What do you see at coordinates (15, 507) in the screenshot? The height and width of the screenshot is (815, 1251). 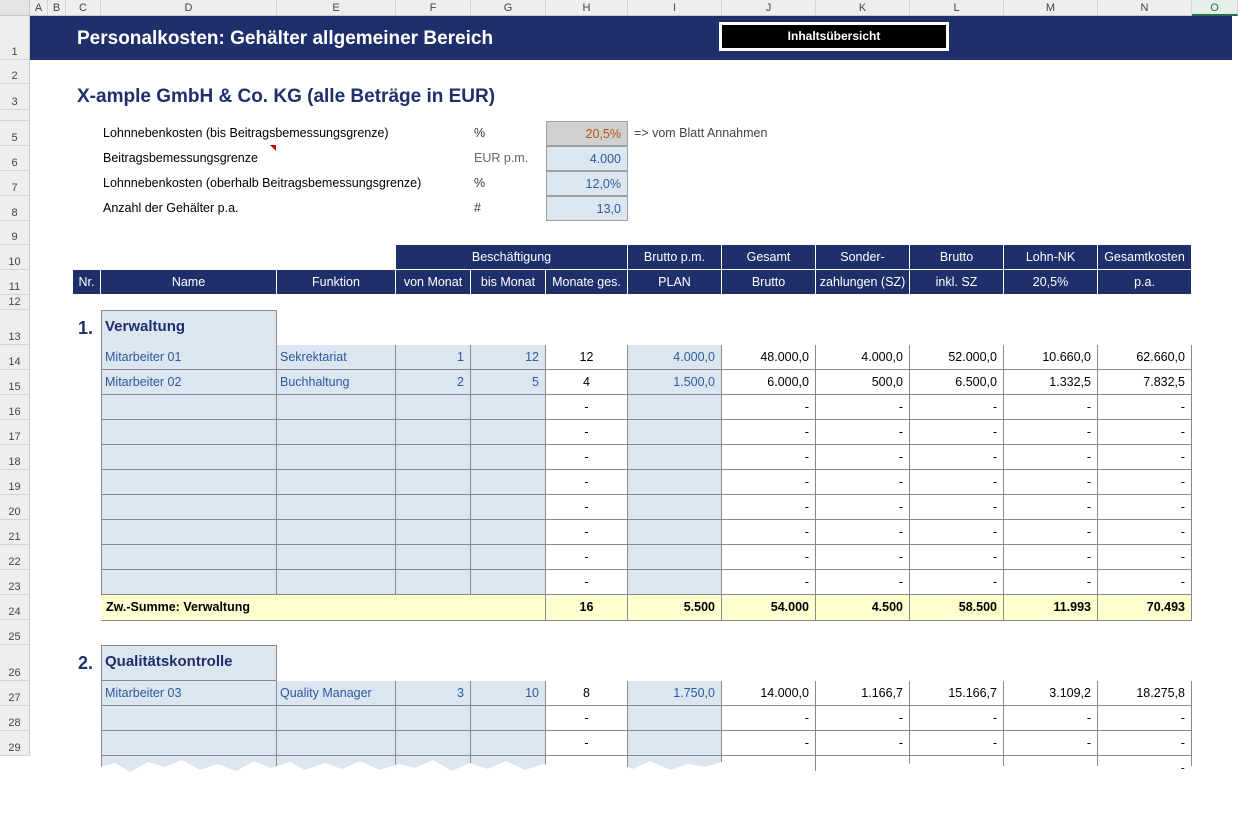 I see `row-header: 20` at bounding box center [15, 507].